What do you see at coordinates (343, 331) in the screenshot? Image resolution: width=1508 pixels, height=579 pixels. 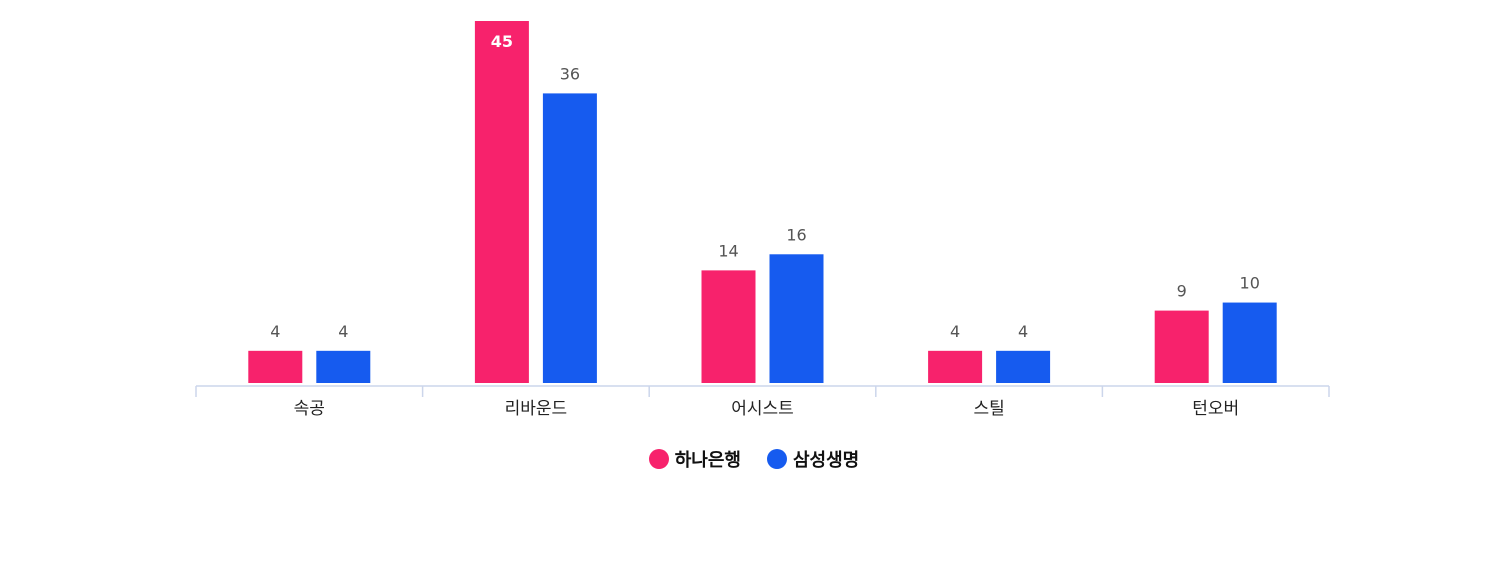 I see `data-label-삼성생명-속공: 4` at bounding box center [343, 331].